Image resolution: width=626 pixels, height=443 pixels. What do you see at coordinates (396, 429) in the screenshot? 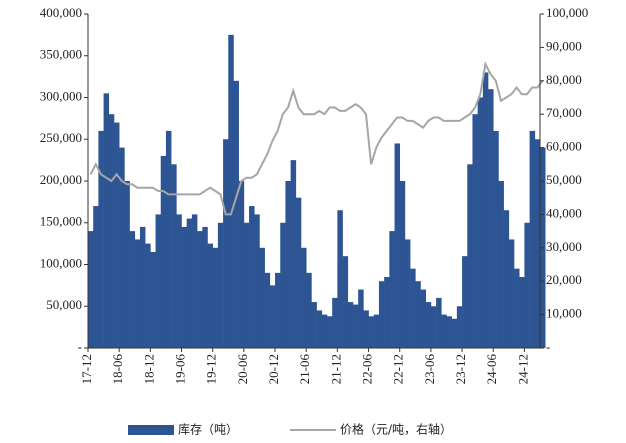
I see `legend-label: 价格（元/吨，右轴）` at bounding box center [396, 429].